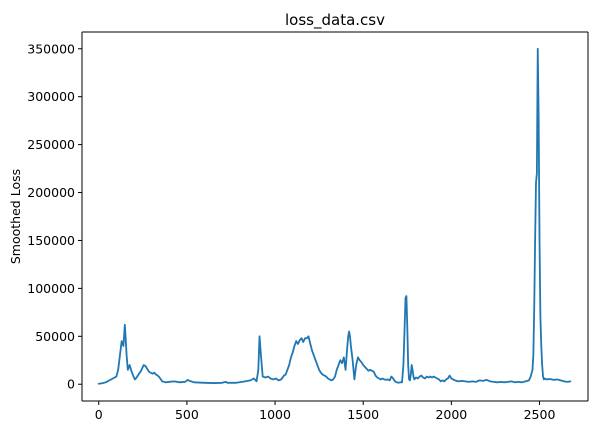  I want to click on x-tick-label: 1000, so click(275, 414).